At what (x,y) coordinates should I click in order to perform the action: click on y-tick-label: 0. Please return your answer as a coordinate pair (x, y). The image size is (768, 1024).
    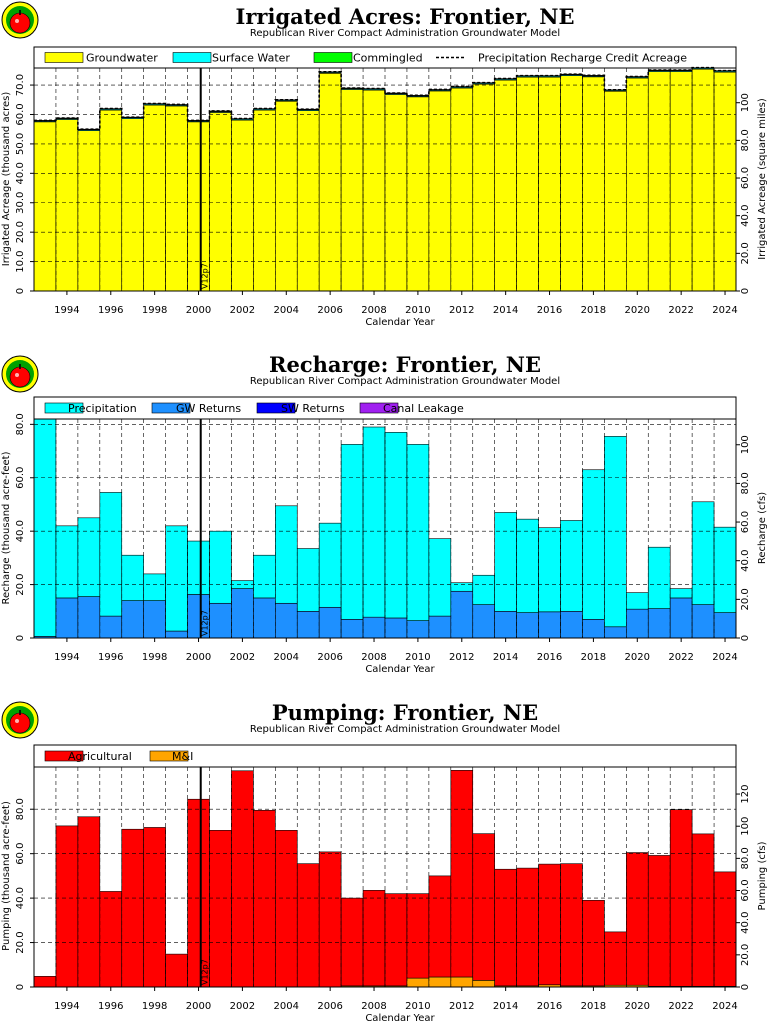
    Looking at the image, I should click on (20, 638).